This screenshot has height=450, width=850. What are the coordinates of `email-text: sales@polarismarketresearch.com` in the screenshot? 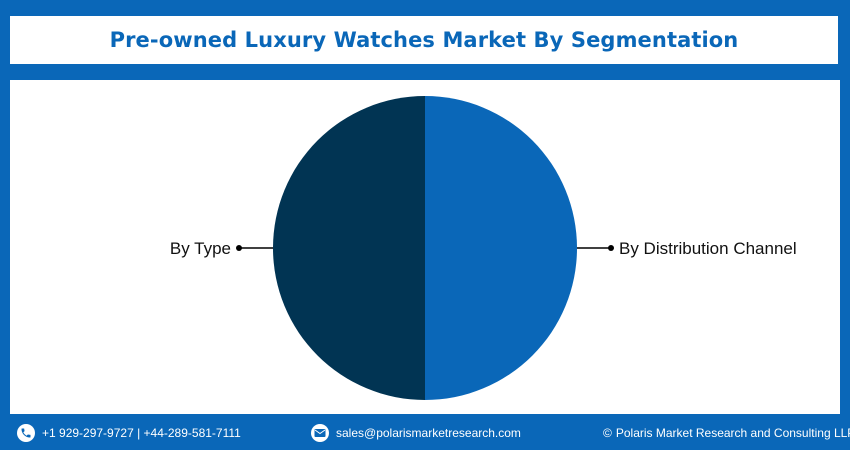 It's located at (428, 433).